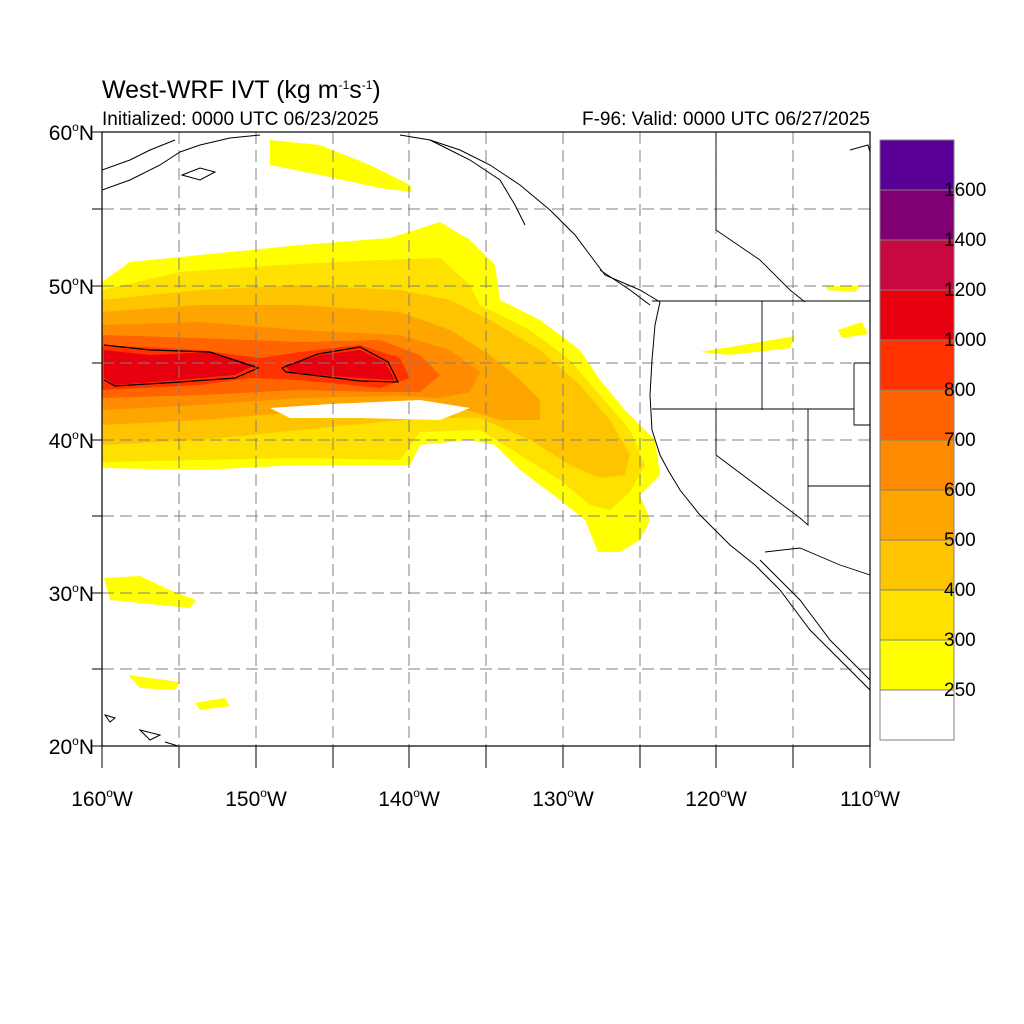 This screenshot has height=1024, width=1024. What do you see at coordinates (256, 798) in the screenshot?
I see `lon-label: 150oW` at bounding box center [256, 798].